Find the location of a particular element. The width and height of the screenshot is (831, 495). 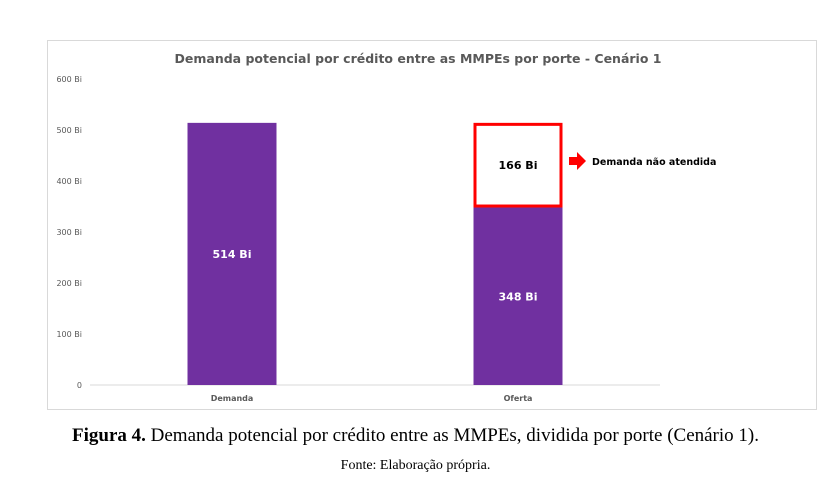

data-label: 348 Bi is located at coordinates (518, 296).